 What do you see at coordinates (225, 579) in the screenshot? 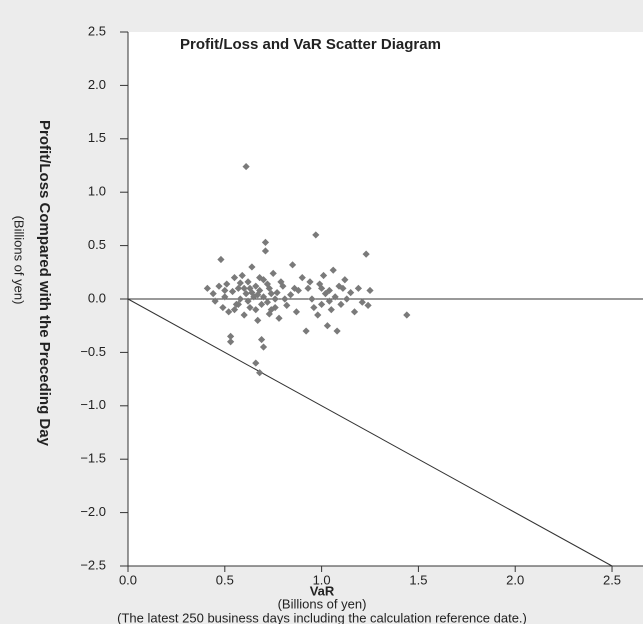
I see `x-tick-label: 0.5` at bounding box center [225, 579].